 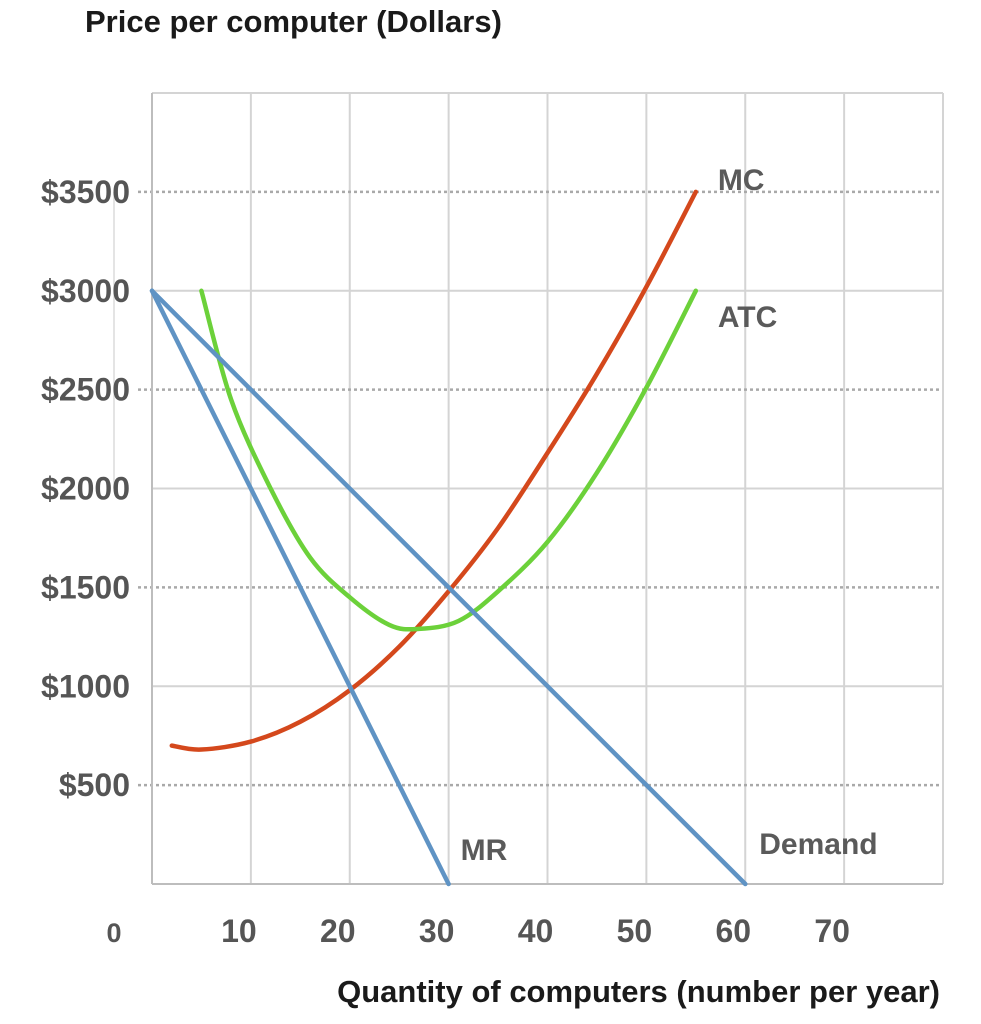 I want to click on curve-label-mr: MR, so click(x=484, y=850).